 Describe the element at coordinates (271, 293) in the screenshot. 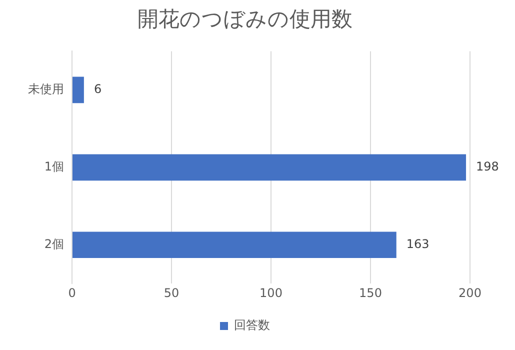

I see `x-tick-label: 100` at that location.